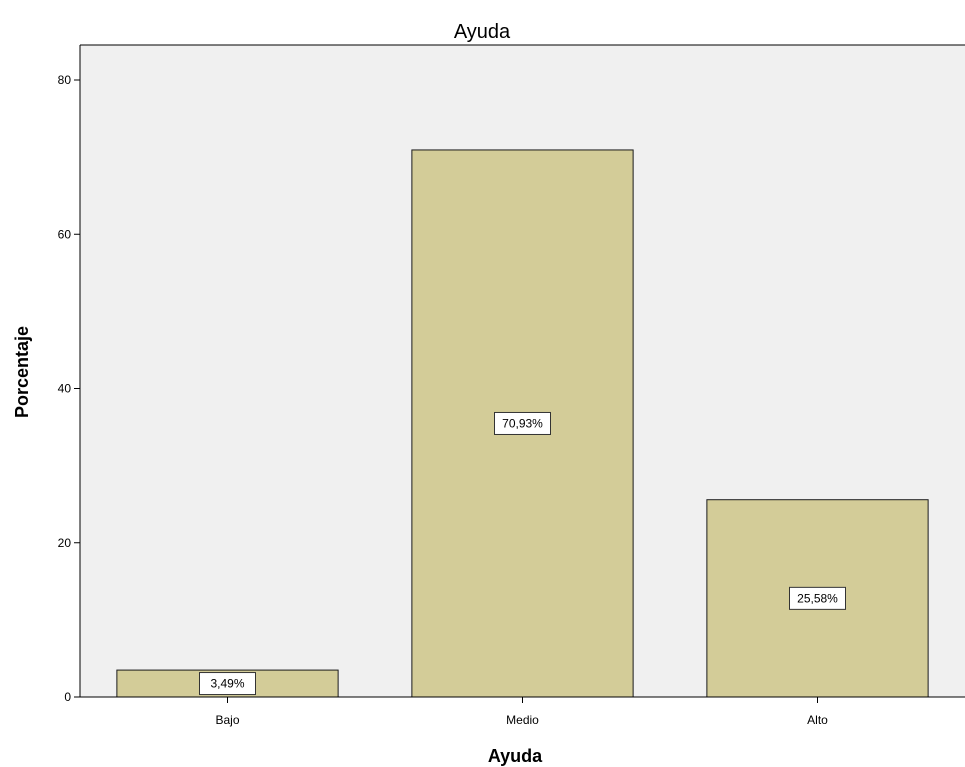 This screenshot has width=965, height=767. Describe the element at coordinates (65, 543) in the screenshot. I see `y-tick-label: 20` at that location.